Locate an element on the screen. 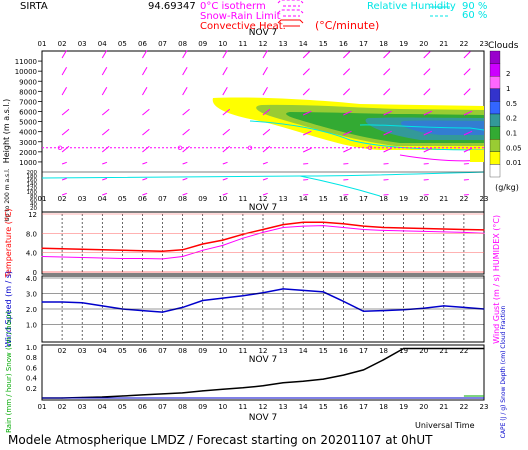  wind-ytick-4.0: 4.0 is located at coordinates (31, 279).